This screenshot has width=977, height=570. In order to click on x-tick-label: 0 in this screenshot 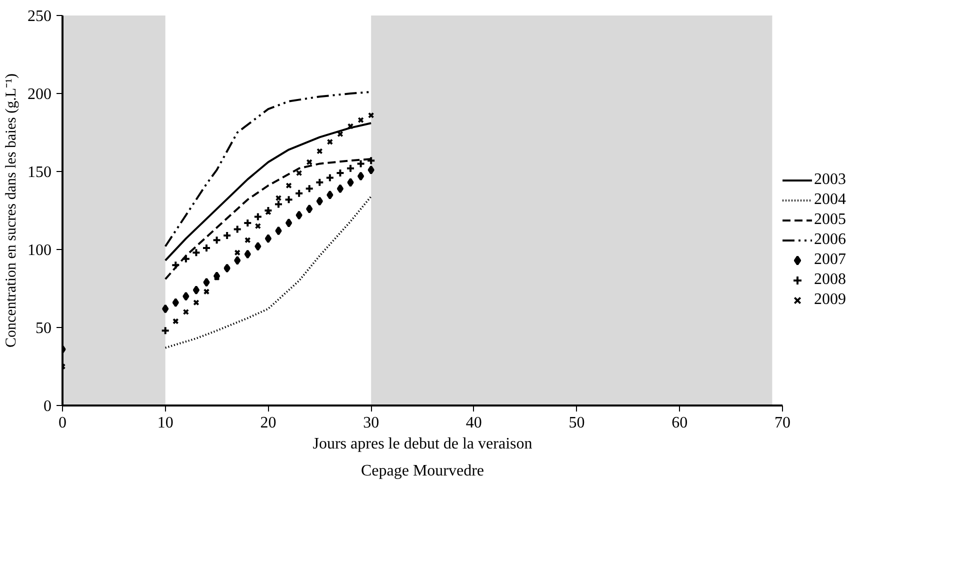, I will do `click(62, 423)`.